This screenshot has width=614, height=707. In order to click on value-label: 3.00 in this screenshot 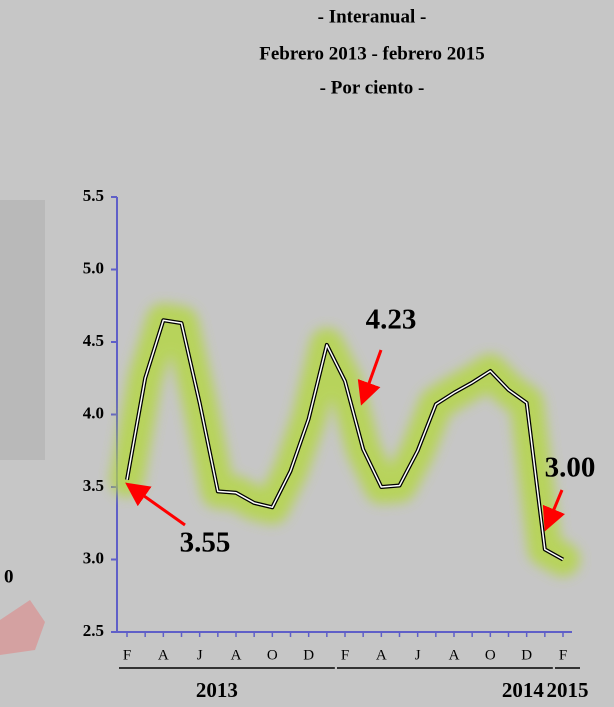, I will do `click(570, 468)`.